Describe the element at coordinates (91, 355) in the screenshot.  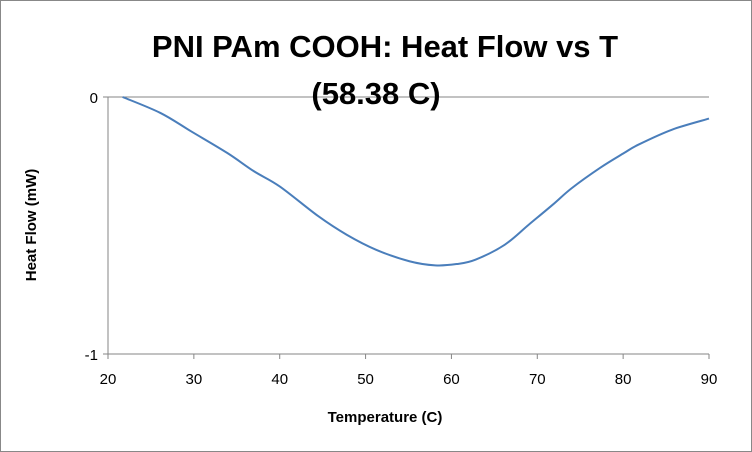
I see `y-tick-label: -1` at that location.